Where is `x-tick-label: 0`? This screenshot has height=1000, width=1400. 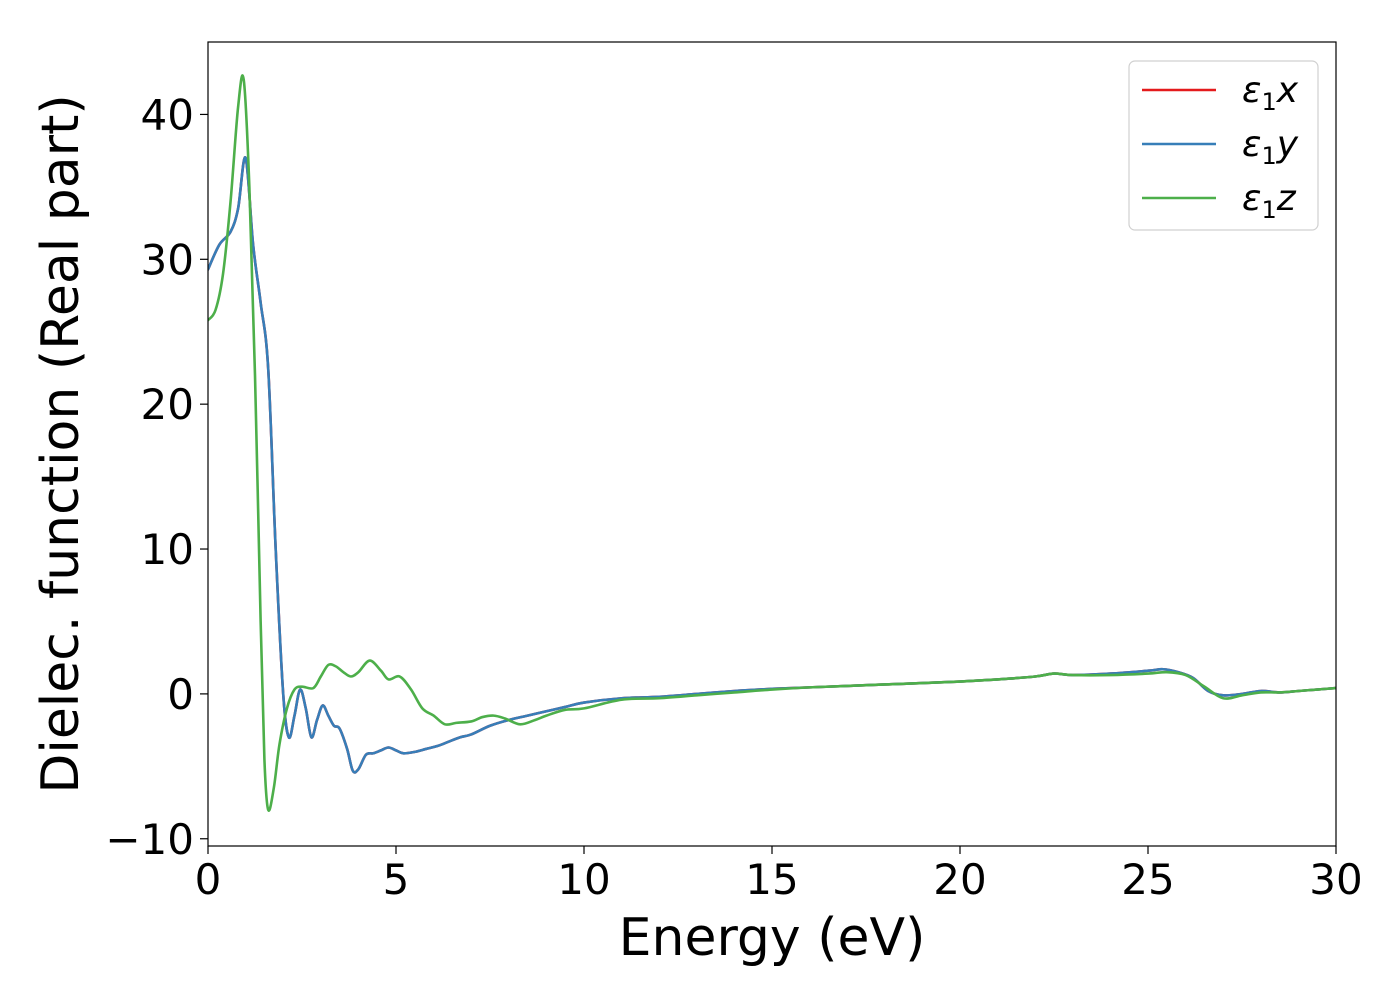 x-tick-label: 0 is located at coordinates (208, 879).